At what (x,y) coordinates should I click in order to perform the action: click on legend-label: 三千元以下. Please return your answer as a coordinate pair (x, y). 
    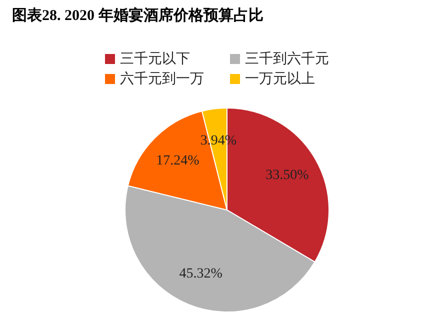
    Looking at the image, I should click on (155, 59).